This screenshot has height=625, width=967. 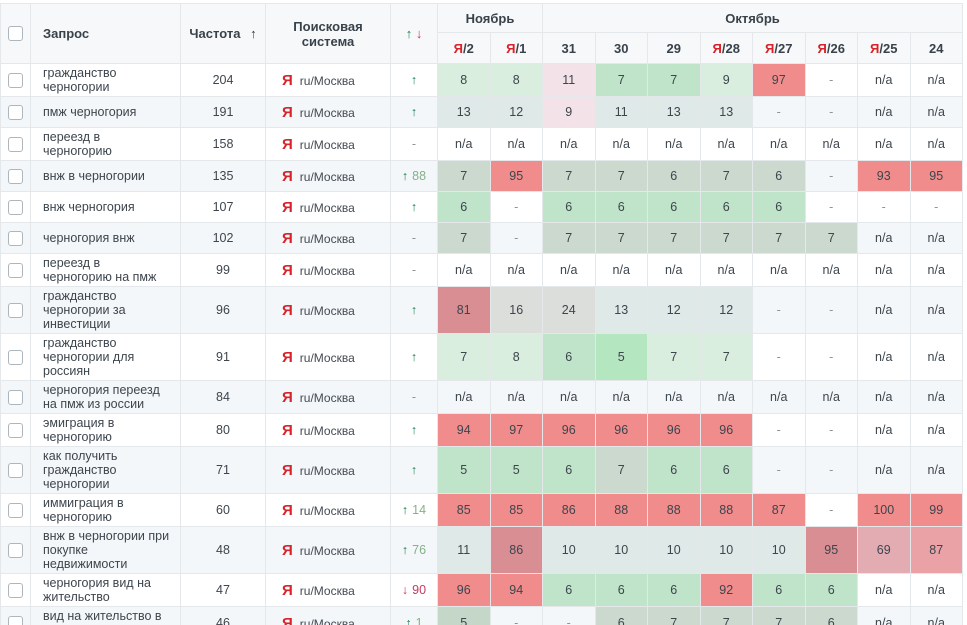 I want to click on change-cell: ↑ 76, so click(x=414, y=550).